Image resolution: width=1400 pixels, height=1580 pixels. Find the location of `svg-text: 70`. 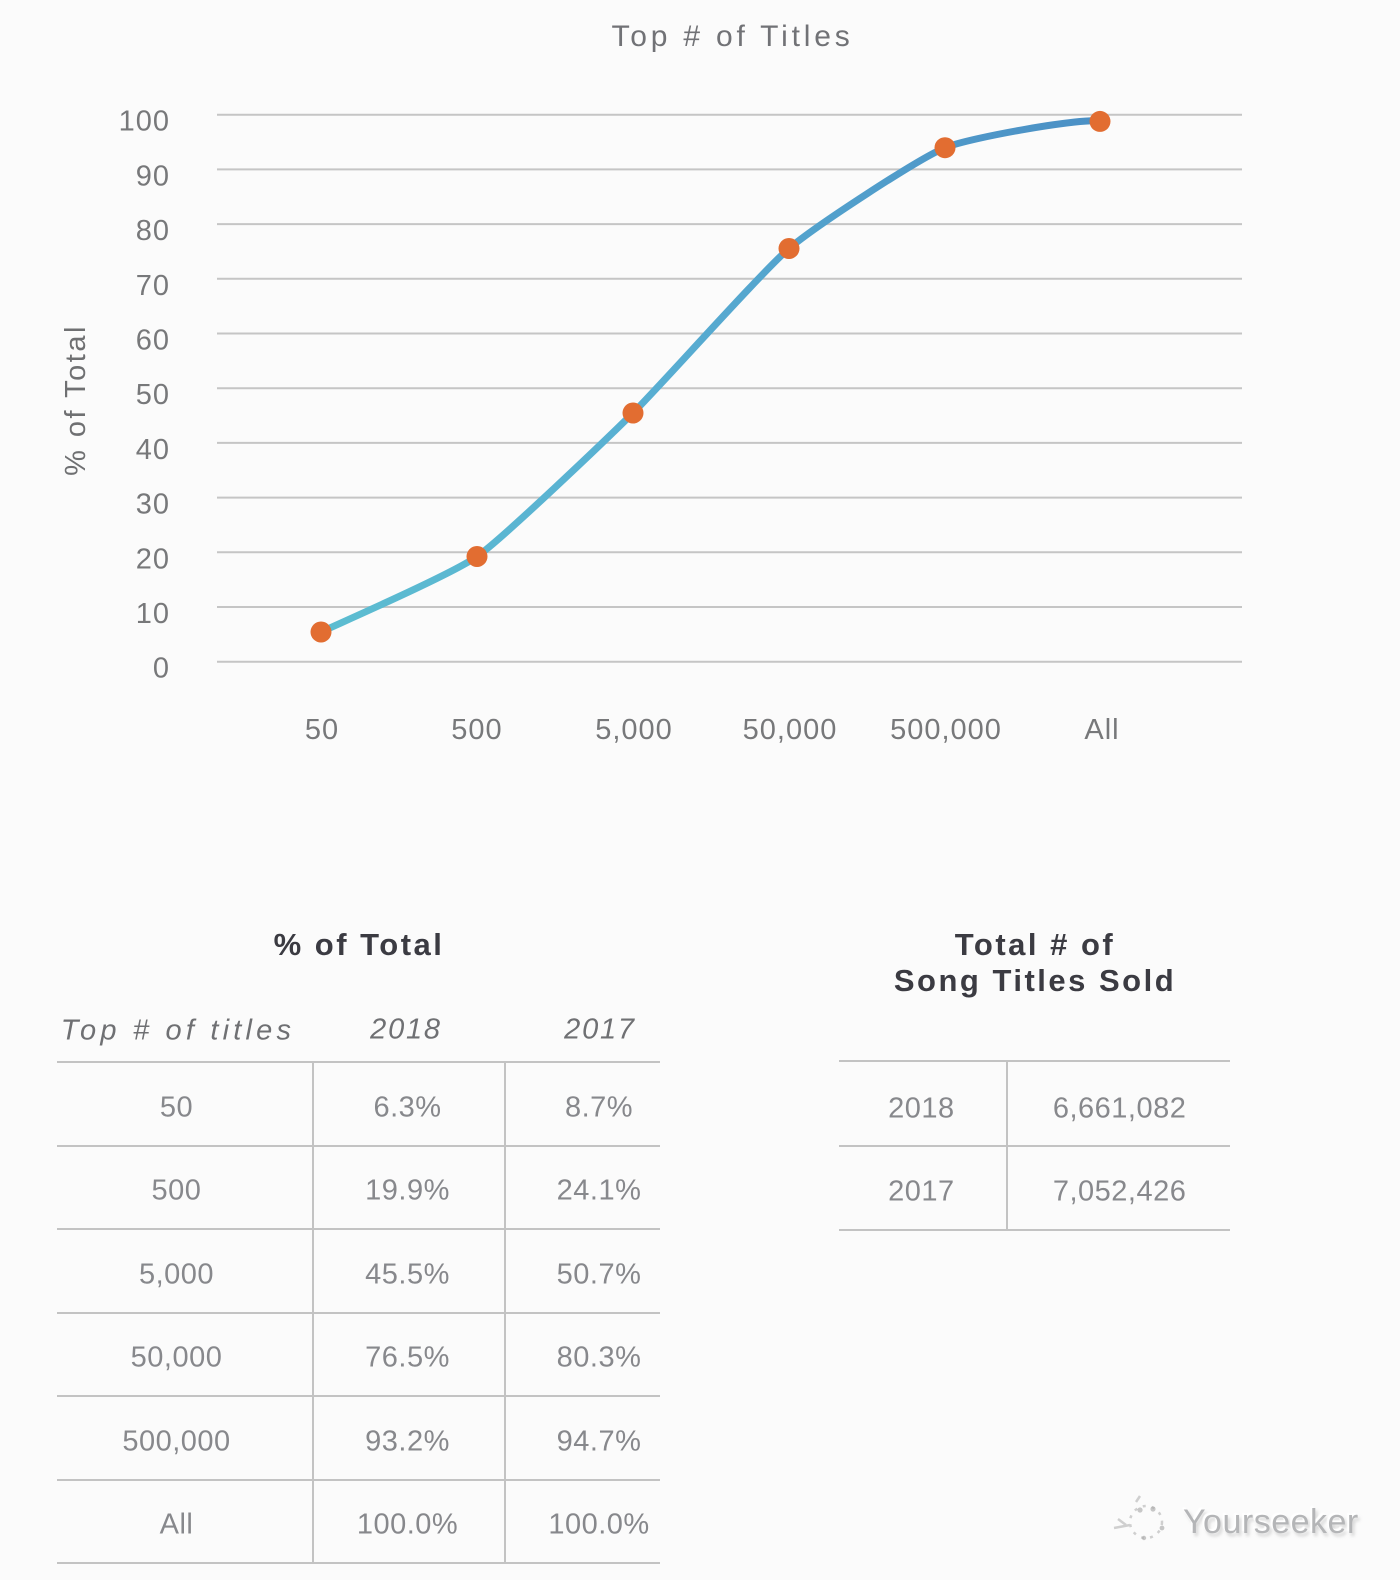

svg-text: 70 is located at coordinates (153, 286).